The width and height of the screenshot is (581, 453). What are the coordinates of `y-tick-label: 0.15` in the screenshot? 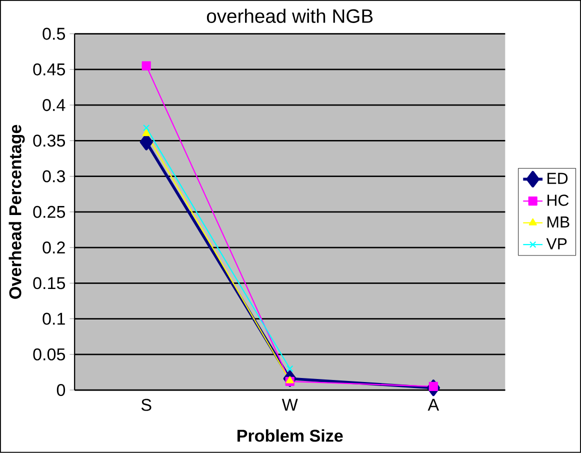 It's located at (49, 283).